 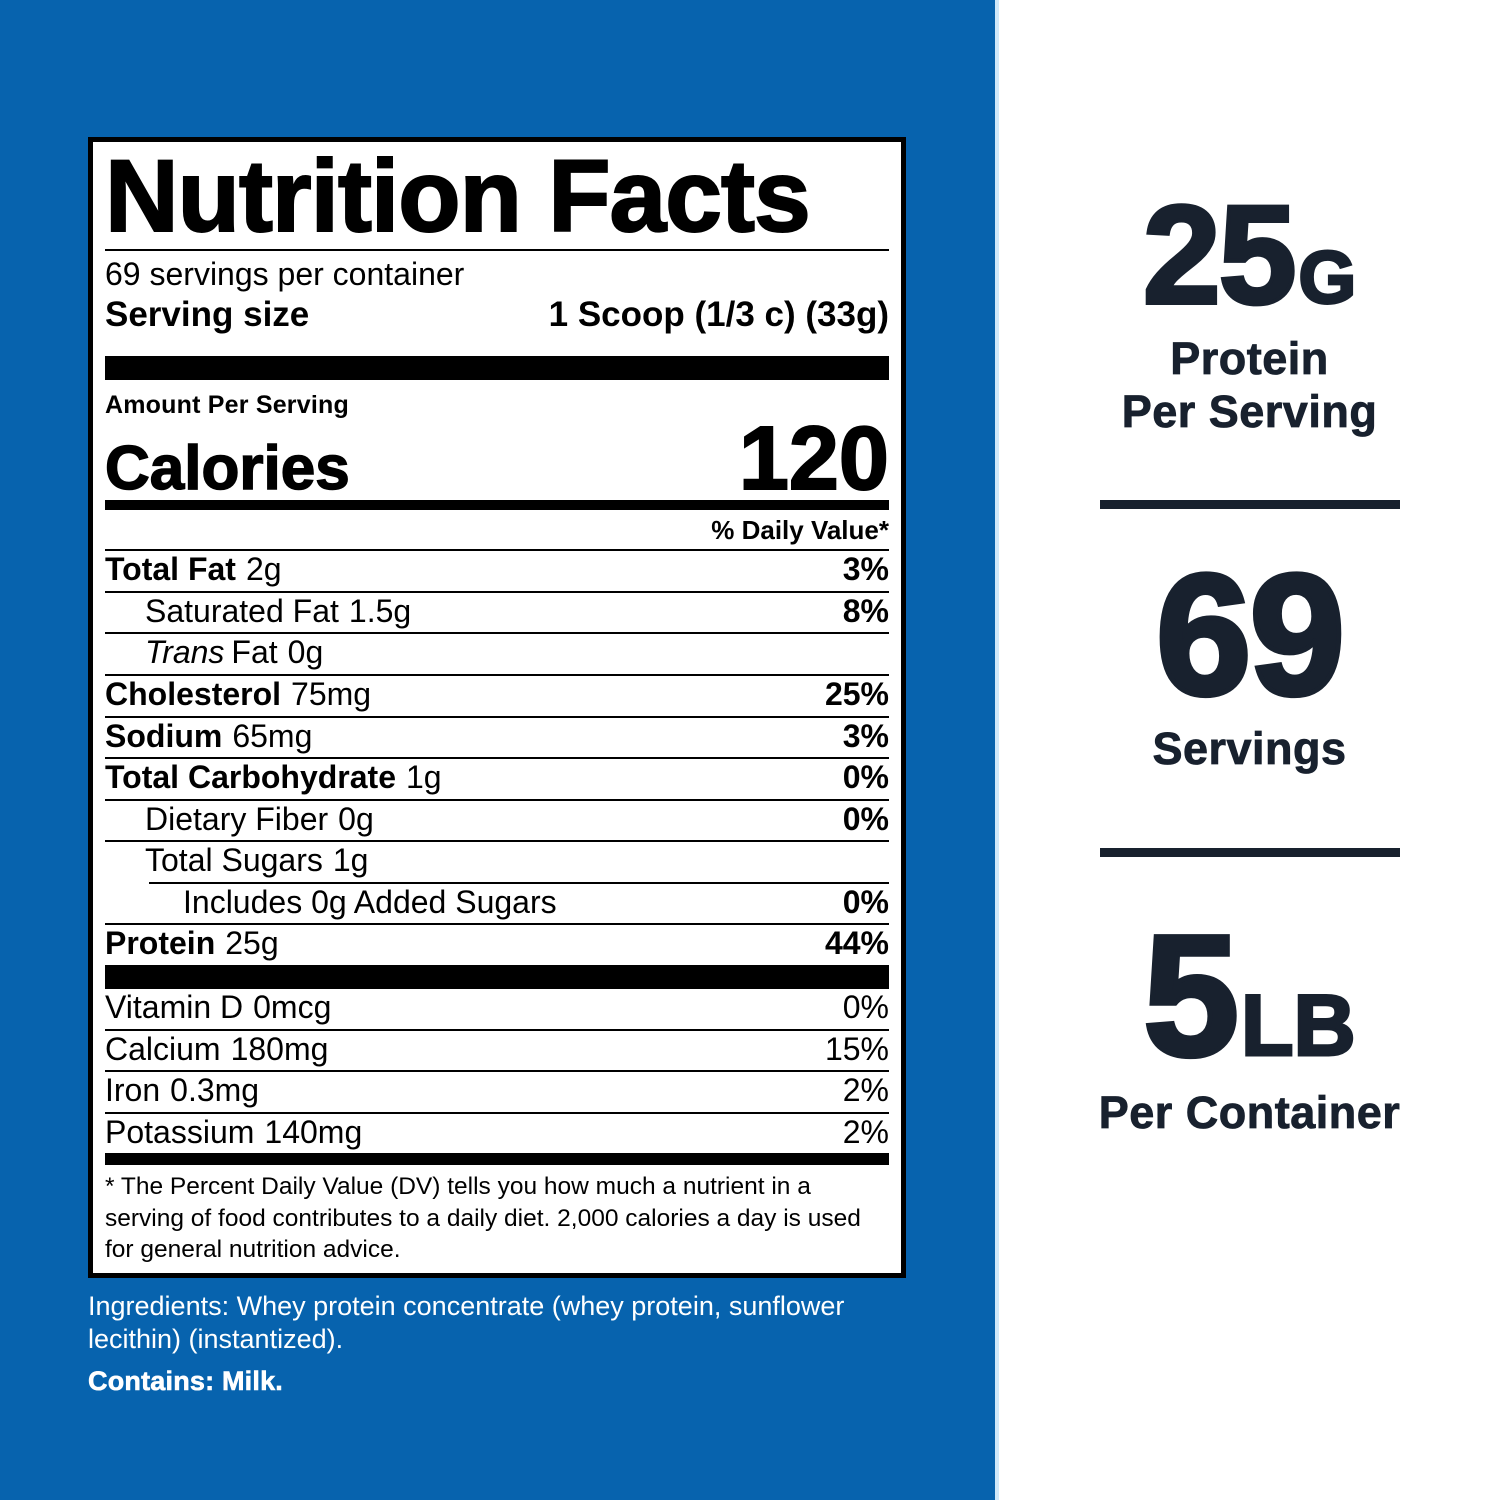 What do you see at coordinates (160, 943) in the screenshot?
I see `nutrient-name: Protein` at bounding box center [160, 943].